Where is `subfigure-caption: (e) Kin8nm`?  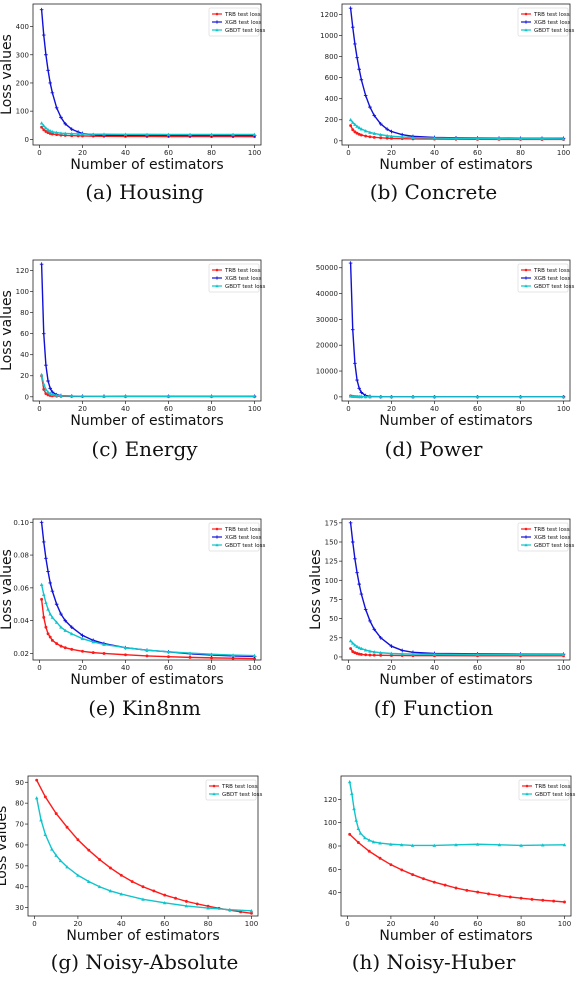 subfigure-caption: (e) Kin8nm is located at coordinates (144, 708).